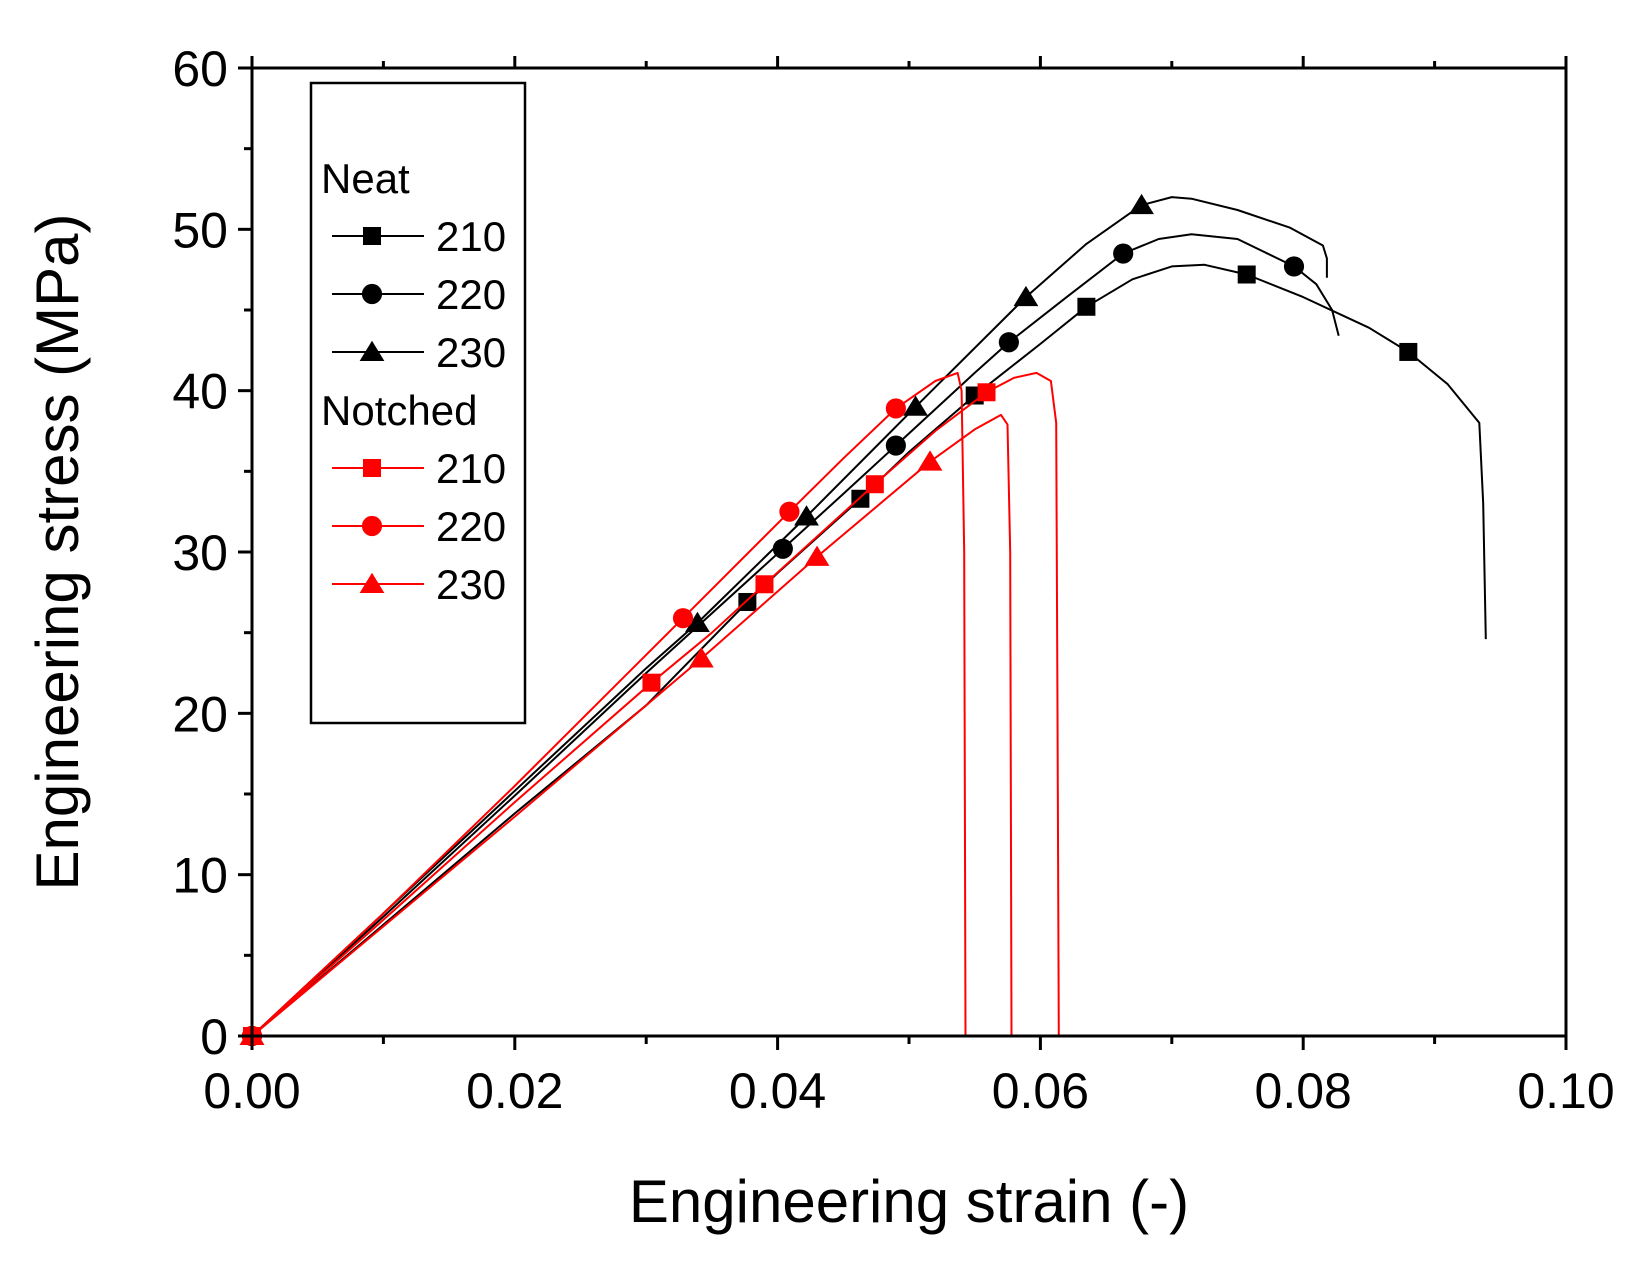 The width and height of the screenshot is (1646, 1265). What do you see at coordinates (214, 1037) in the screenshot?
I see `y-tick-label: 0` at bounding box center [214, 1037].